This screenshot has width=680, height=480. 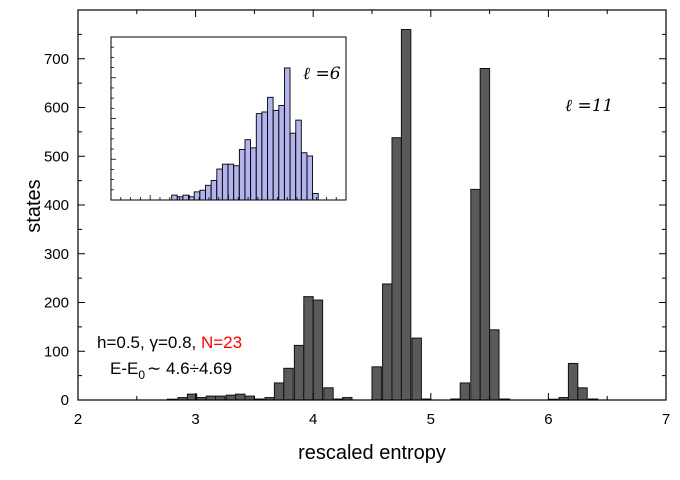 What do you see at coordinates (65, 400) in the screenshot?
I see `y-tick-label: 0` at bounding box center [65, 400].